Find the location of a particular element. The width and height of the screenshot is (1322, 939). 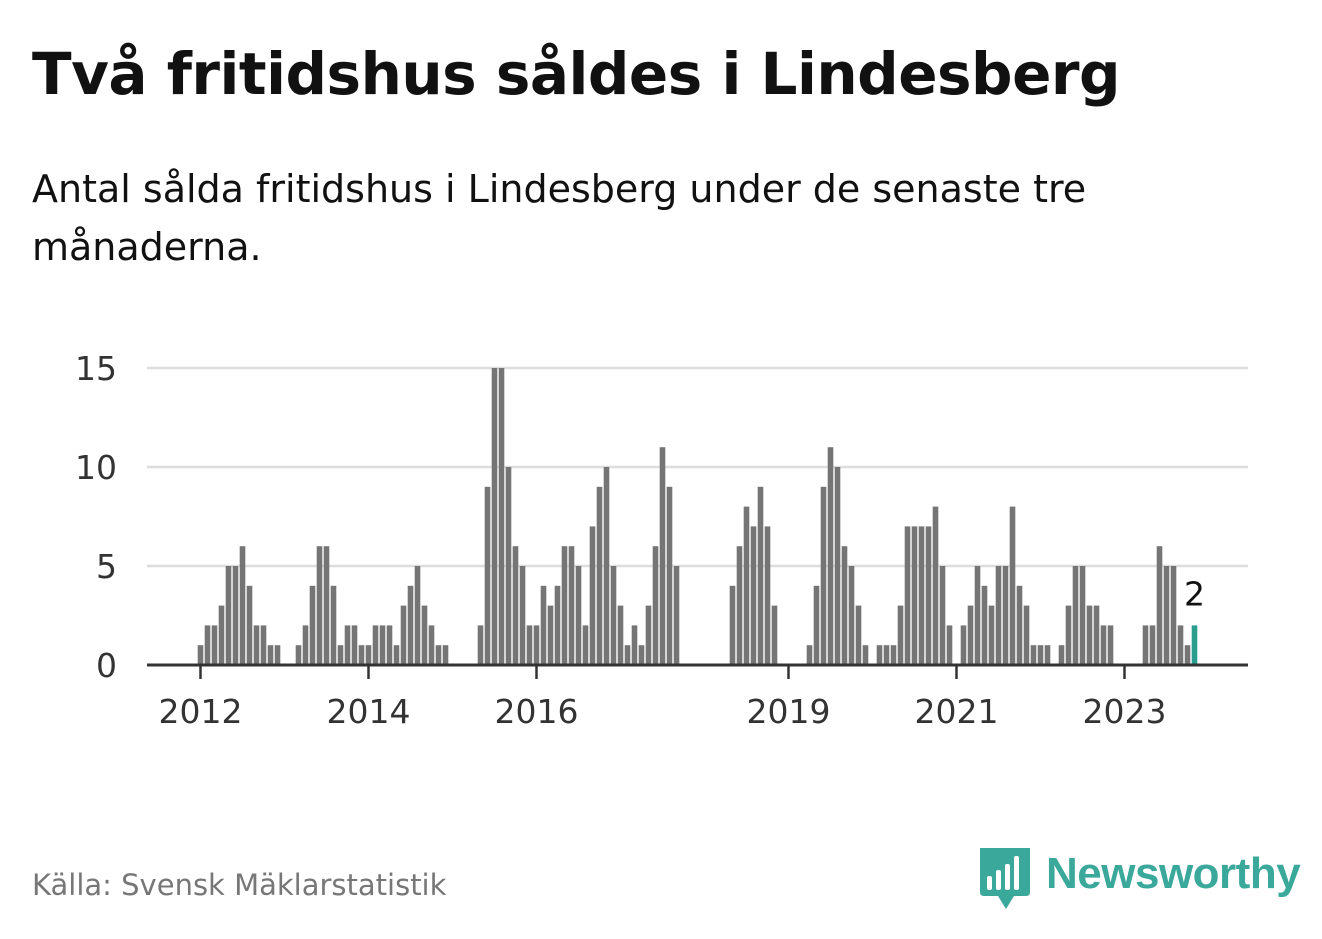

newsworthy-logo: Newsworthy is located at coordinates (1140, 879).